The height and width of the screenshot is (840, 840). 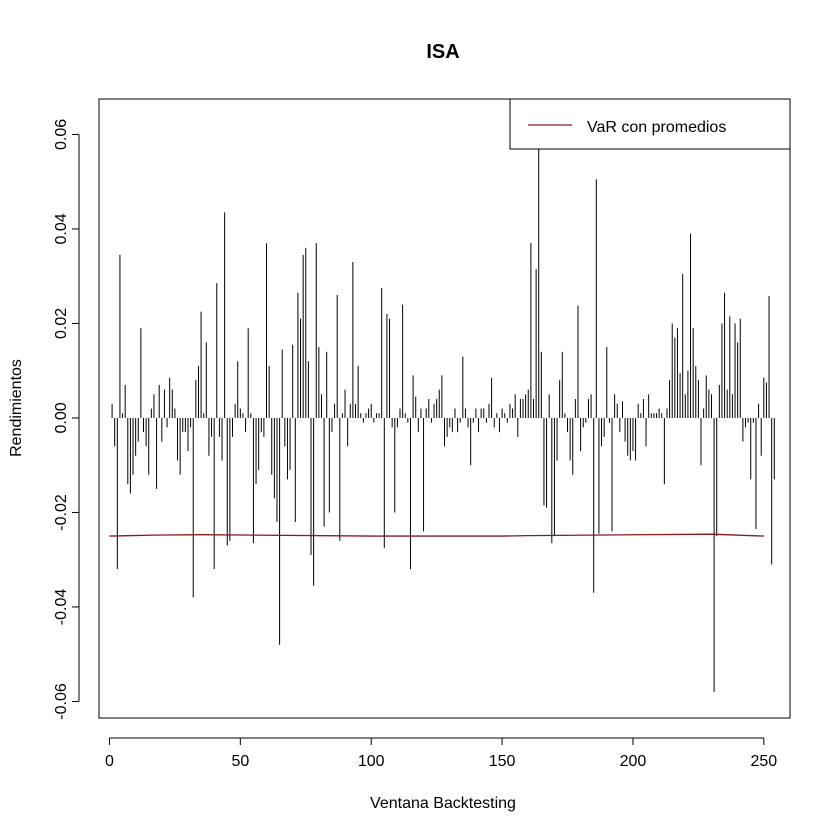 What do you see at coordinates (61, 134) in the screenshot?
I see `y-tick-label: 0.06` at bounding box center [61, 134].